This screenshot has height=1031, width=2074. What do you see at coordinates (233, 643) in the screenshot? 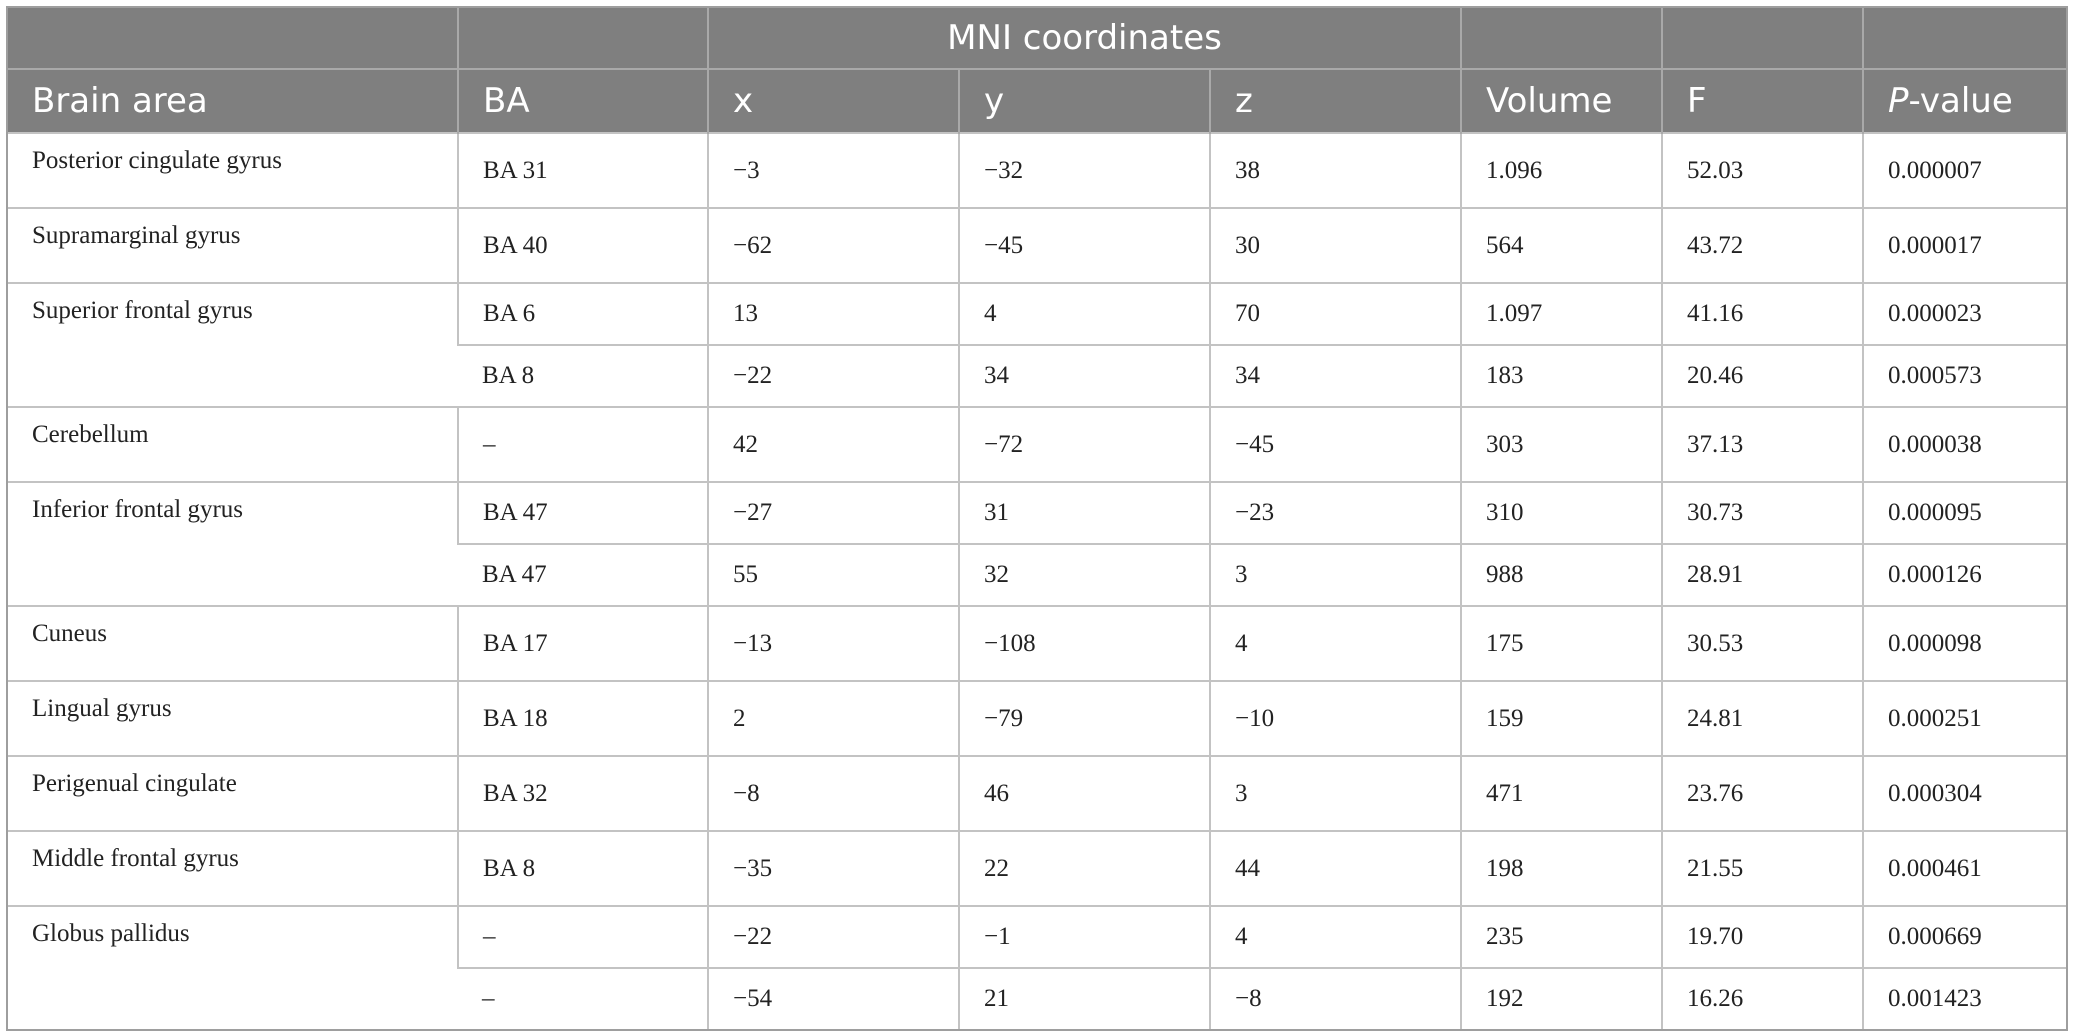
I see `cell-brain-area: Cuneus` at bounding box center [233, 643].